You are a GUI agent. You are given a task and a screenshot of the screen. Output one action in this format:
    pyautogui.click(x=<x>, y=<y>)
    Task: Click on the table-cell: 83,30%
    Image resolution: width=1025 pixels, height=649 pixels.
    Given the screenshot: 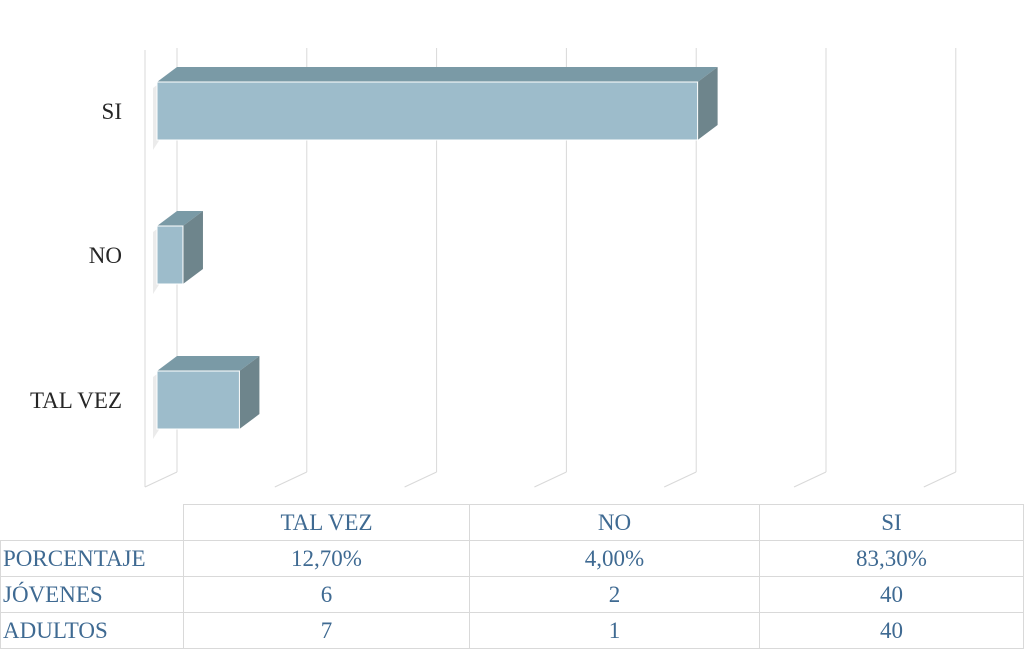 What is the action you would take?
    pyautogui.click(x=891, y=558)
    